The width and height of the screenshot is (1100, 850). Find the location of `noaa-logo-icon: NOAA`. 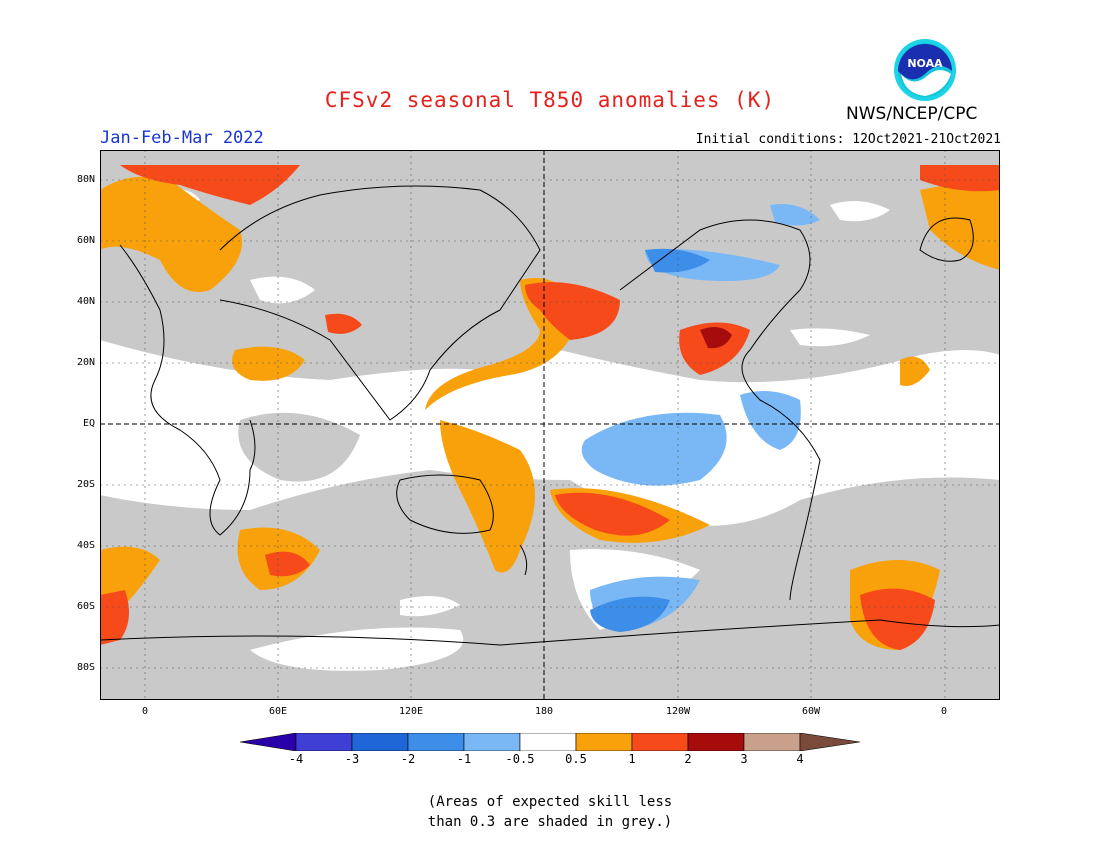

noaa-logo-icon: NOAA is located at coordinates (925, 70).